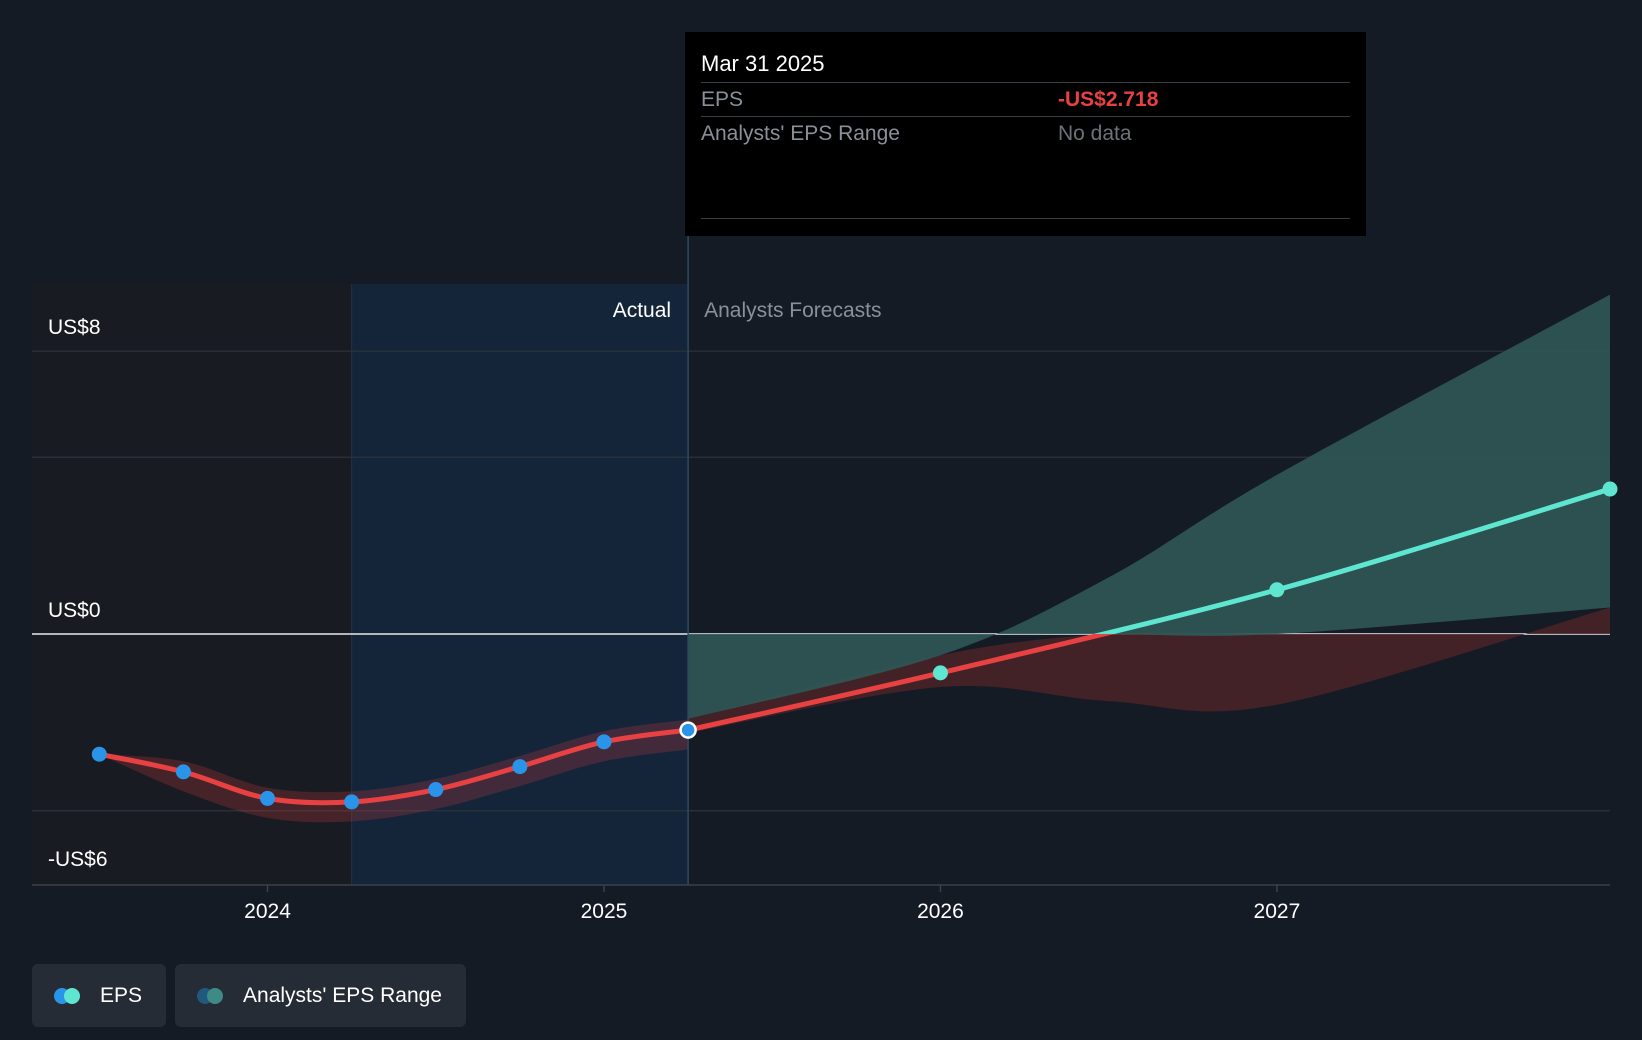 This screenshot has height=1040, width=1642. What do you see at coordinates (213, 995) in the screenshot?
I see `range-legend-icon` at bounding box center [213, 995].